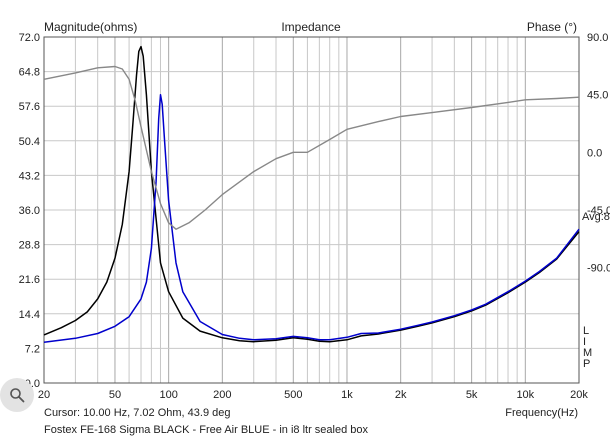 This screenshot has height=438, width=610. I want to click on avg-label: Avg:8, so click(596, 217).